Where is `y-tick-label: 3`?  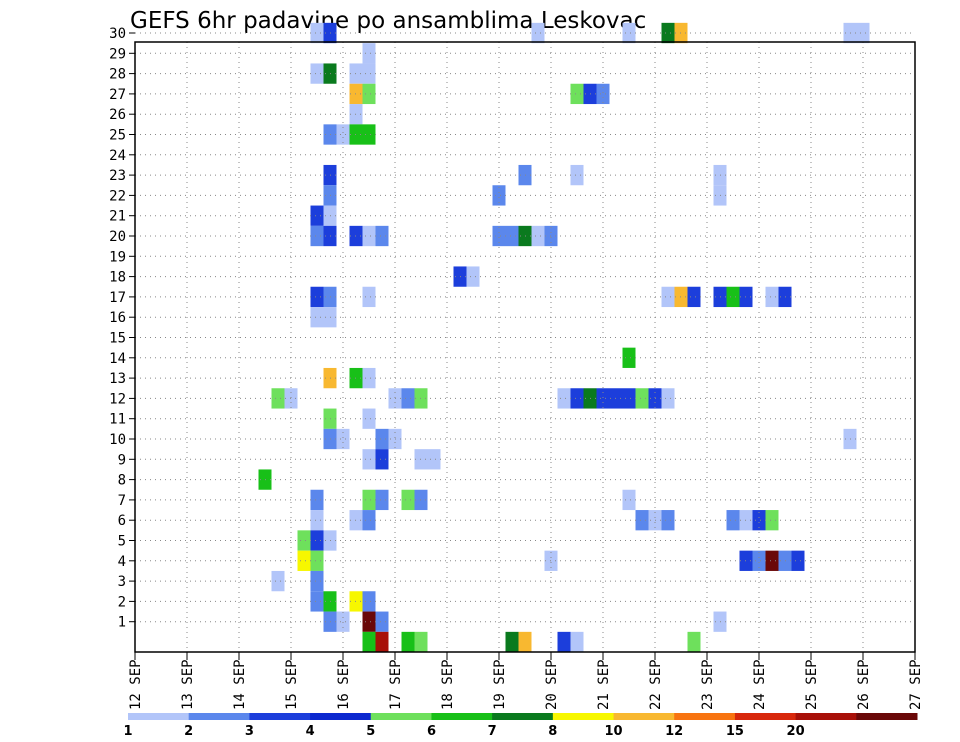 y-tick-label: 3 is located at coordinates (122, 582).